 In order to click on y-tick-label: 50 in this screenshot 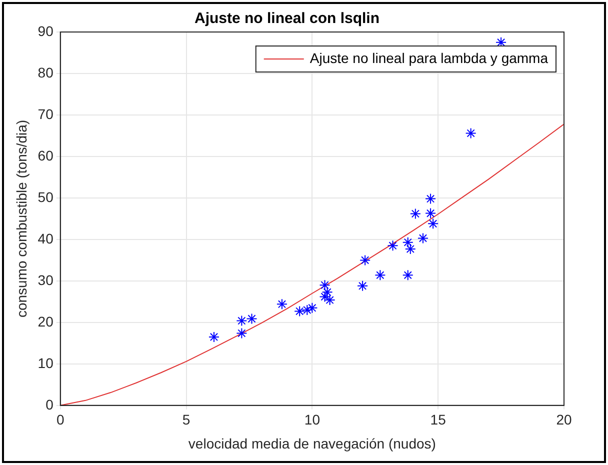, I will do `click(46, 196)`.